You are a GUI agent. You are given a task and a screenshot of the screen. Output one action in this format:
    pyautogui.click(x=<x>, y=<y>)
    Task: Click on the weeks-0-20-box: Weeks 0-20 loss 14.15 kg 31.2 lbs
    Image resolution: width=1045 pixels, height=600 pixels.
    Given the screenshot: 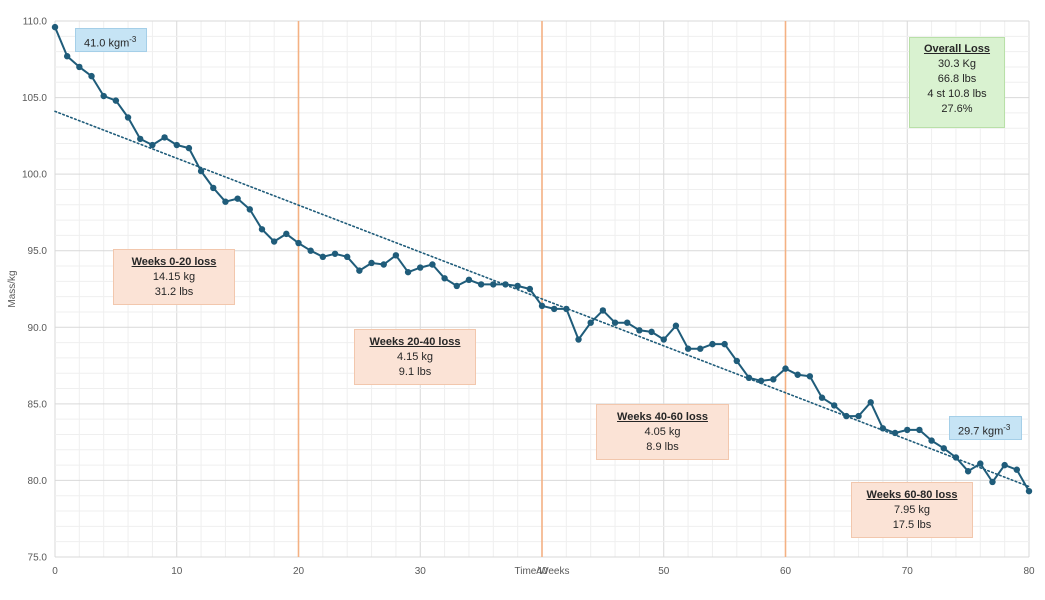 What is the action you would take?
    pyautogui.click(x=174, y=277)
    